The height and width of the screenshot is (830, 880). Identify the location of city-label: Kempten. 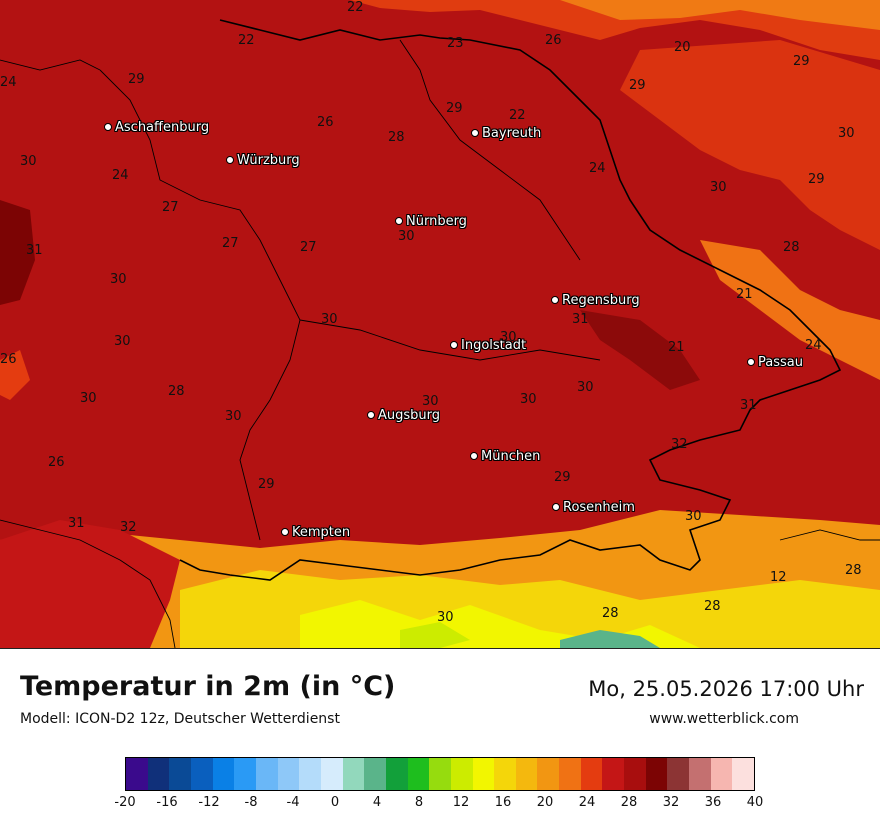
(315, 532).